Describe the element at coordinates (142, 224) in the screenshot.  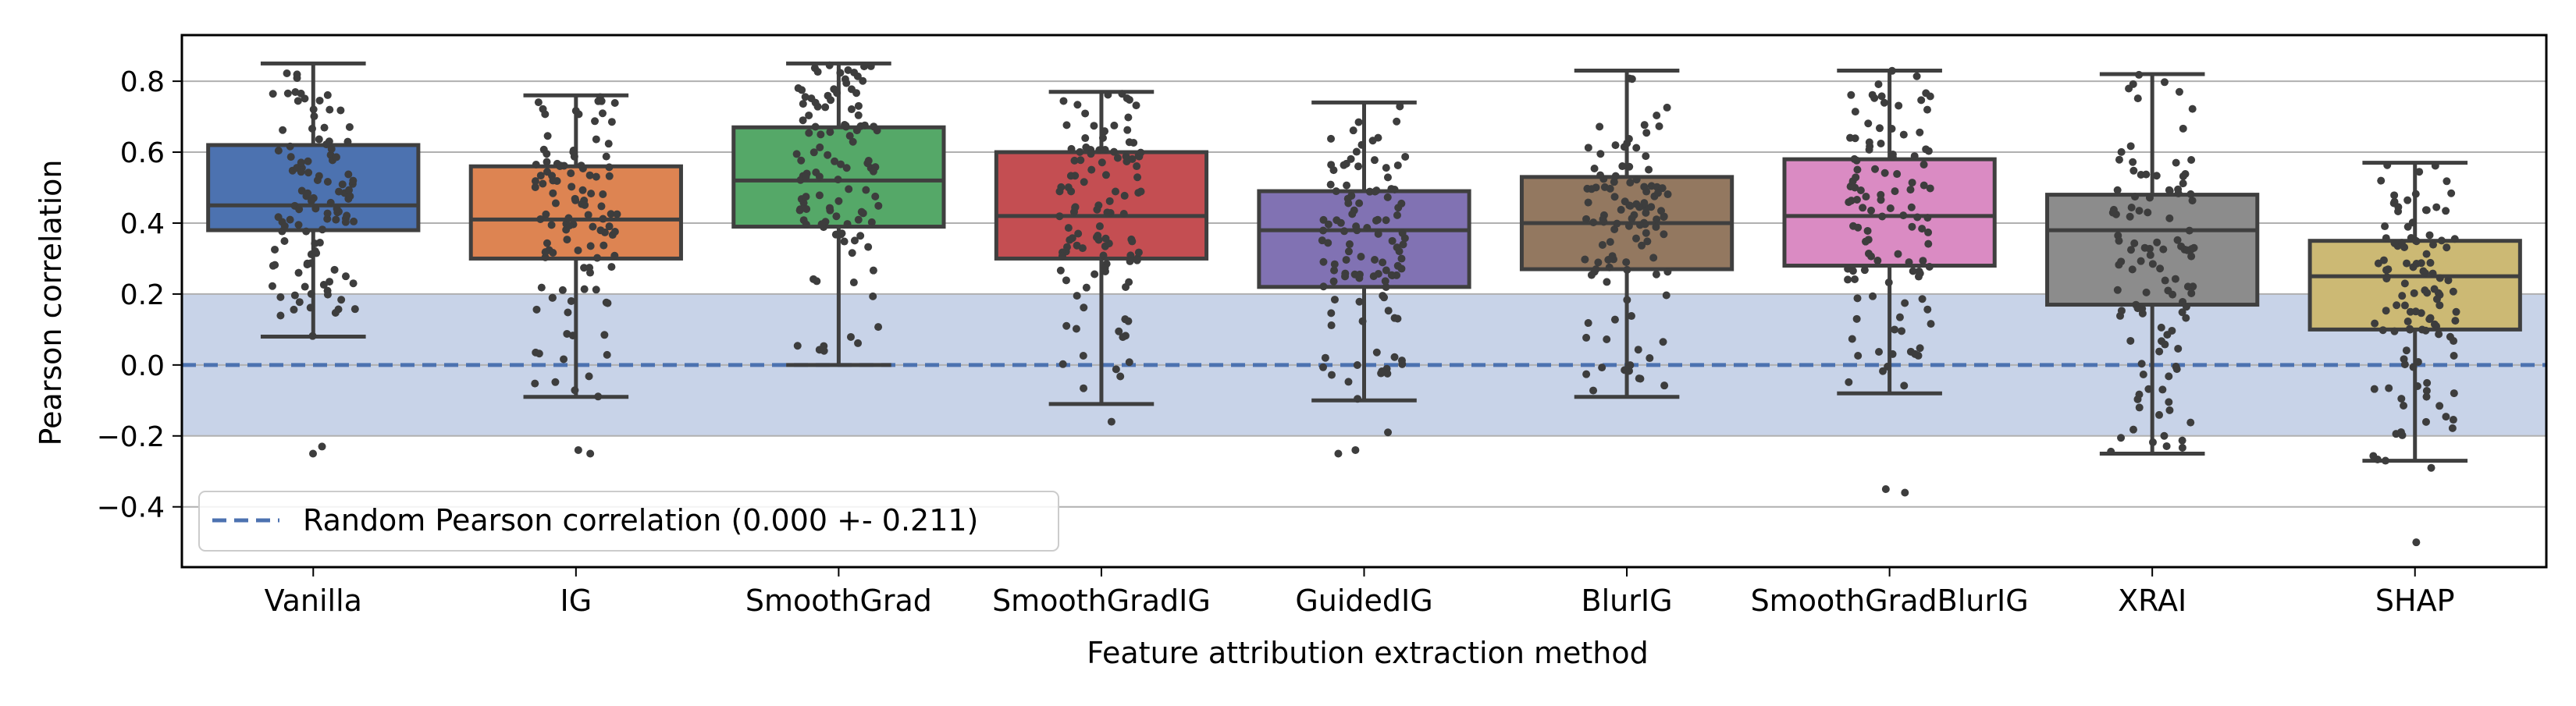
I see `y-tick-label: 0.4` at that location.